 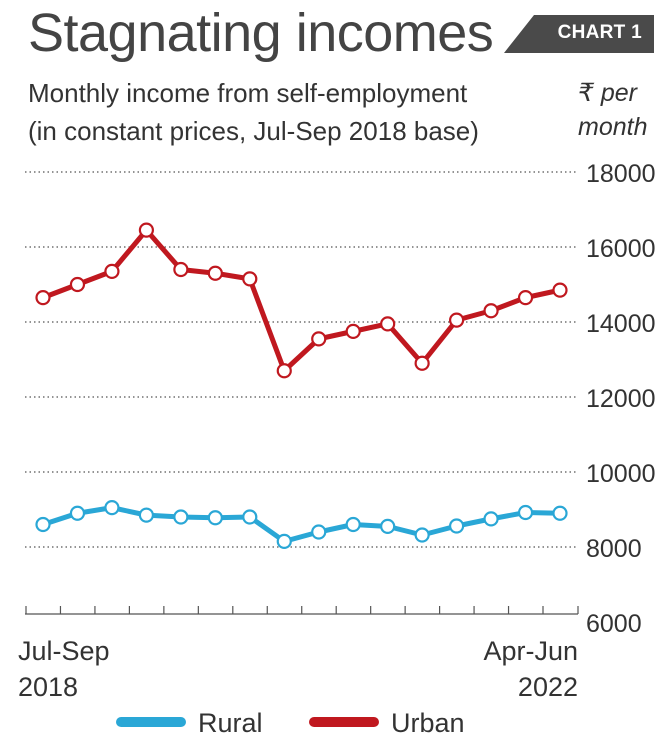 I want to click on badge-shape, so click(x=579, y=34).